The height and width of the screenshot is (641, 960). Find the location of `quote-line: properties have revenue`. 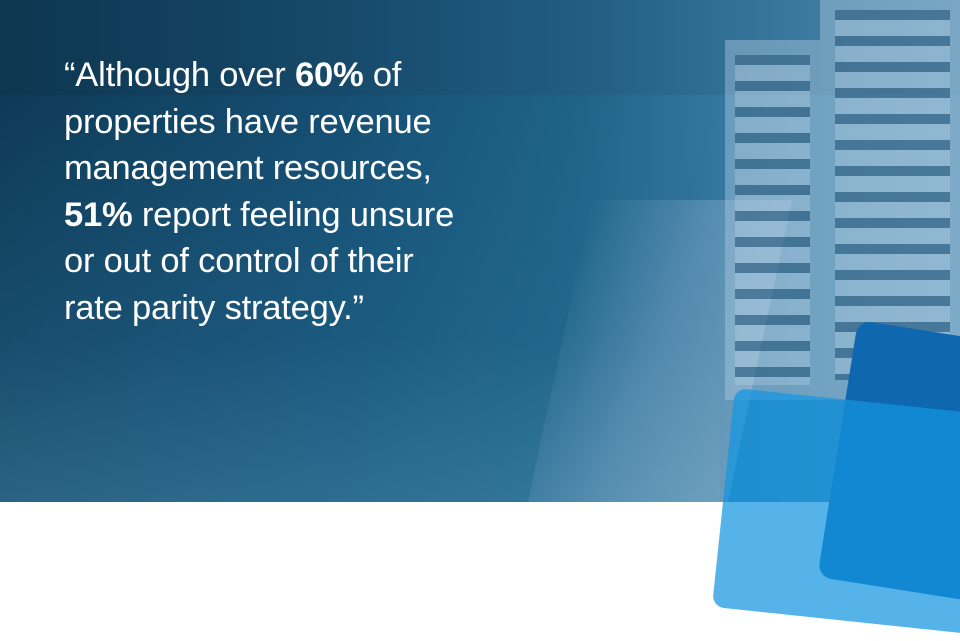

quote-line: properties have revenue is located at coordinates (248, 121).